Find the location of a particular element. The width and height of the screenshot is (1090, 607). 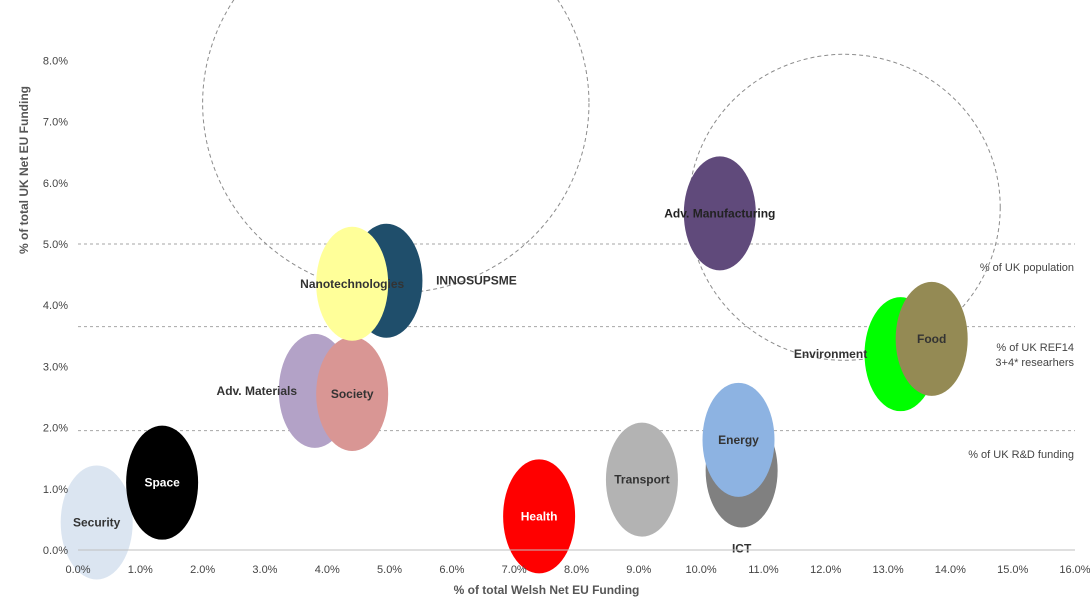

x-tick-label: 10.0% is located at coordinates (701, 570).